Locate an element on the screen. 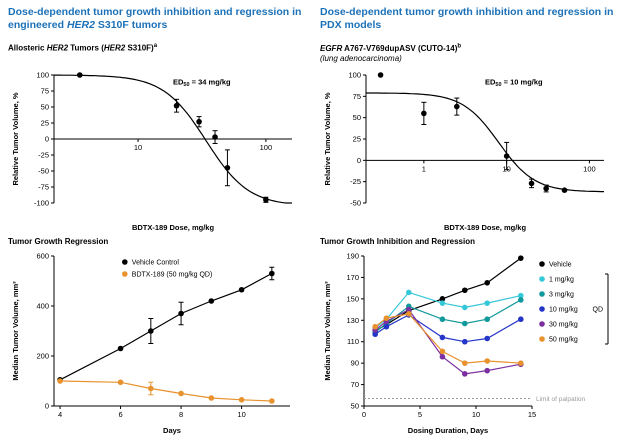  svg-text: QD is located at coordinates (598, 310).